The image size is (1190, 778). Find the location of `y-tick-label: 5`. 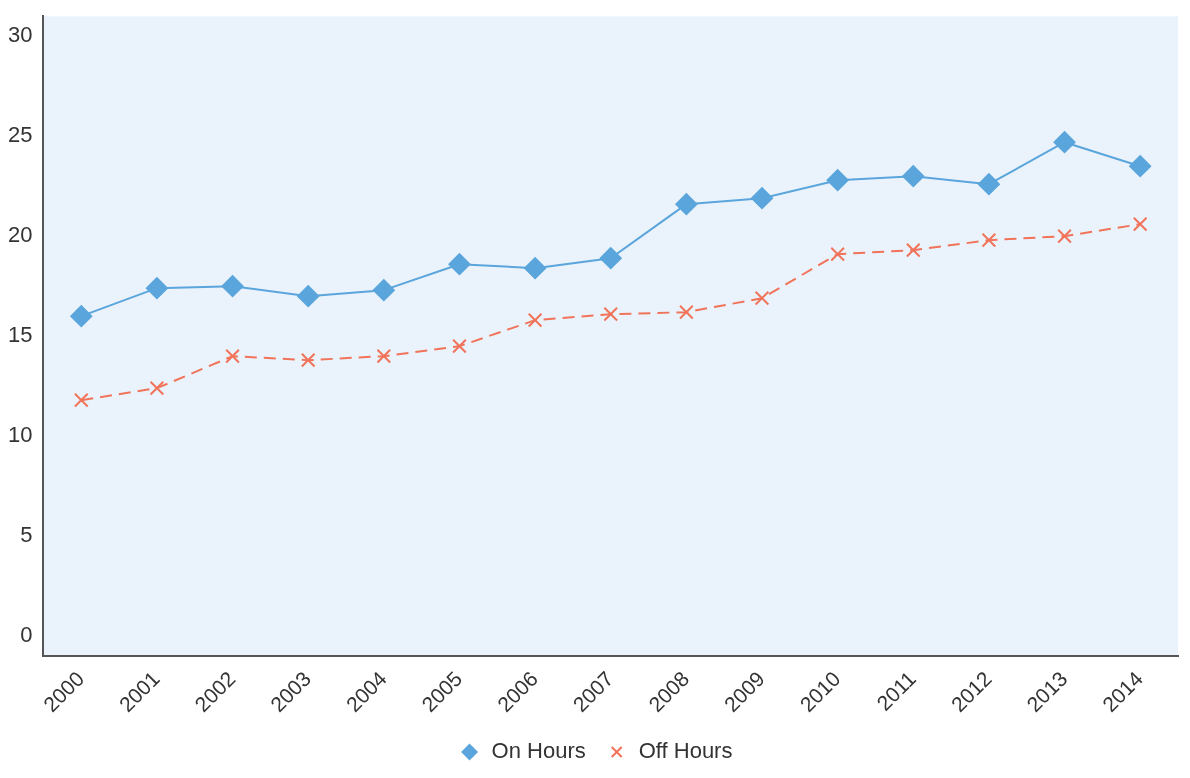

y-tick-label: 5 is located at coordinates (26, 535).